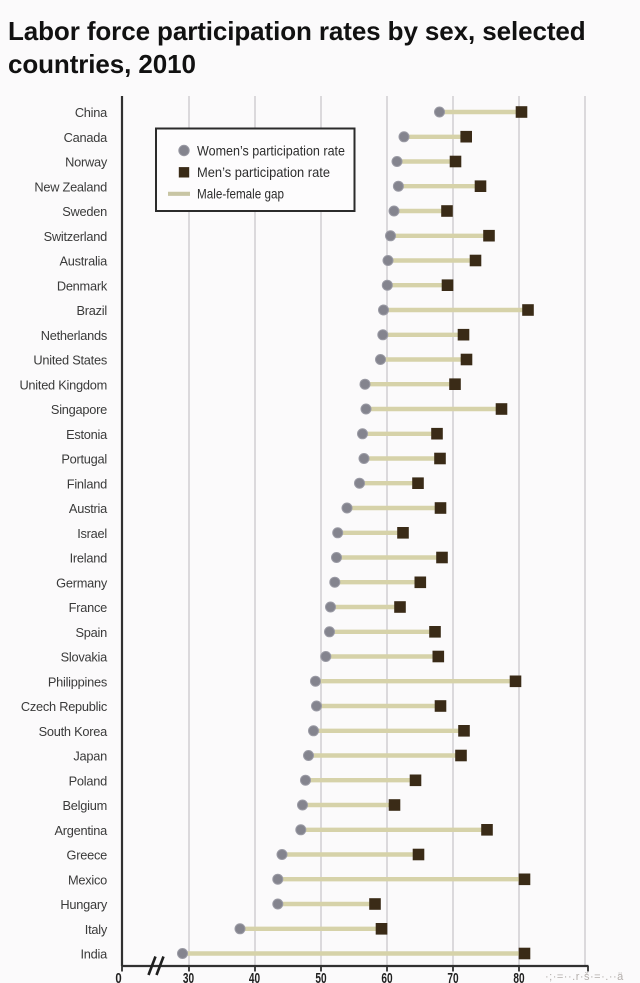 The width and height of the screenshot is (640, 983). I want to click on svg-text: 50, so click(320, 976).